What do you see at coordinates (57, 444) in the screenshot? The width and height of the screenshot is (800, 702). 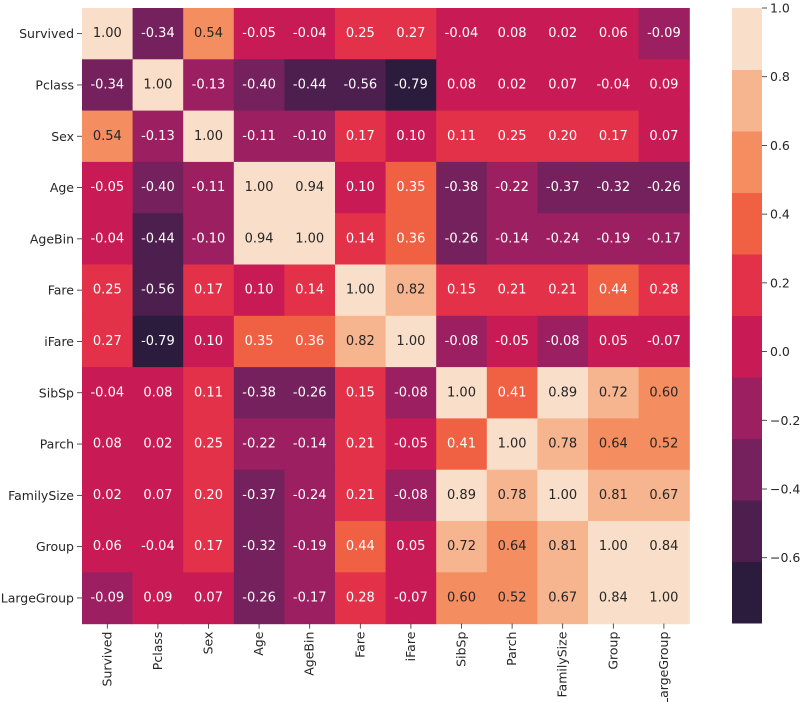 I see `y-tick-label: Parch` at bounding box center [57, 444].